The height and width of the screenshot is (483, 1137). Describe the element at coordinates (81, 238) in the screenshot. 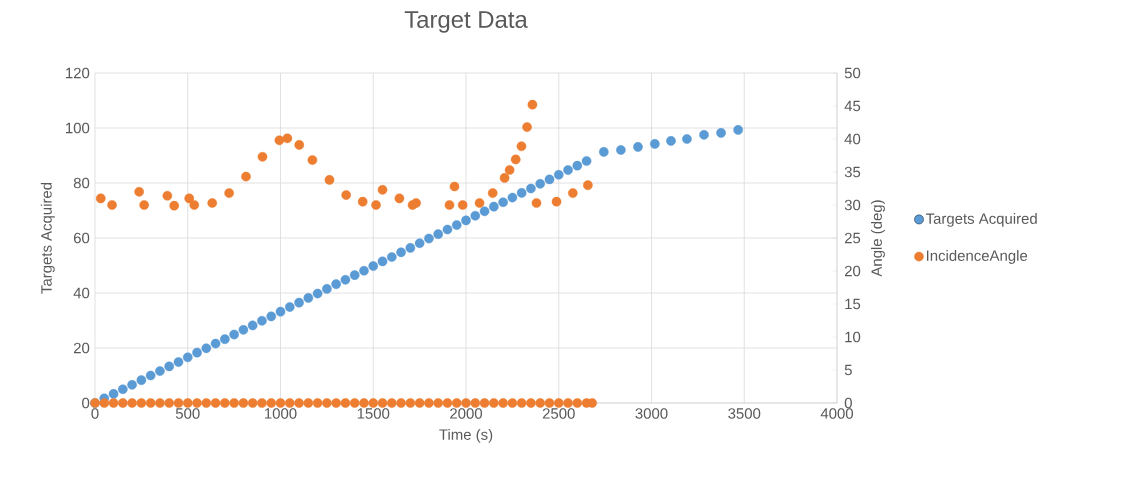

I see `y-tick-label: 60` at that location.